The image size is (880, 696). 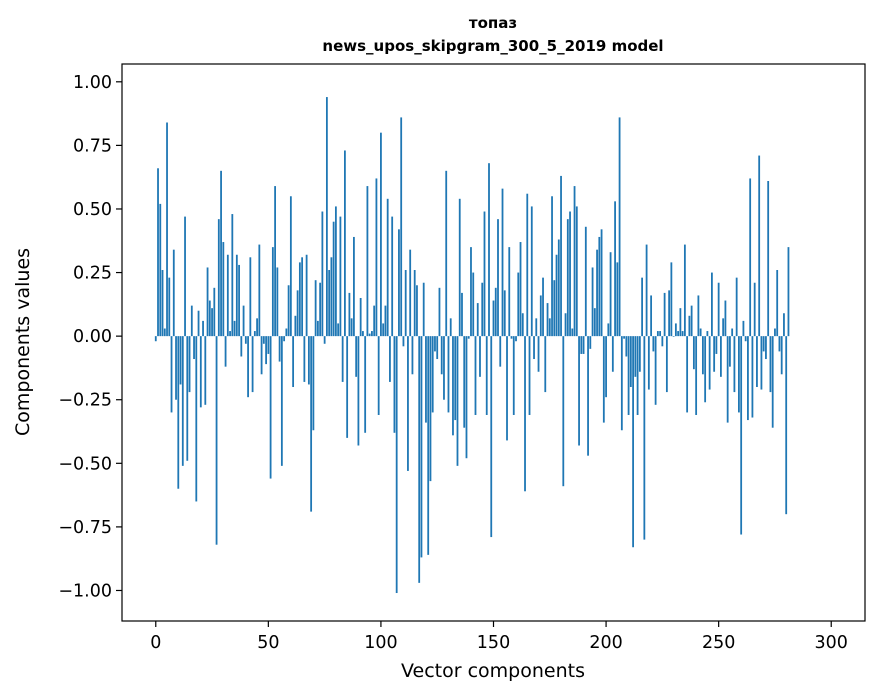 I want to click on x-tick-label: 300, so click(x=831, y=643).